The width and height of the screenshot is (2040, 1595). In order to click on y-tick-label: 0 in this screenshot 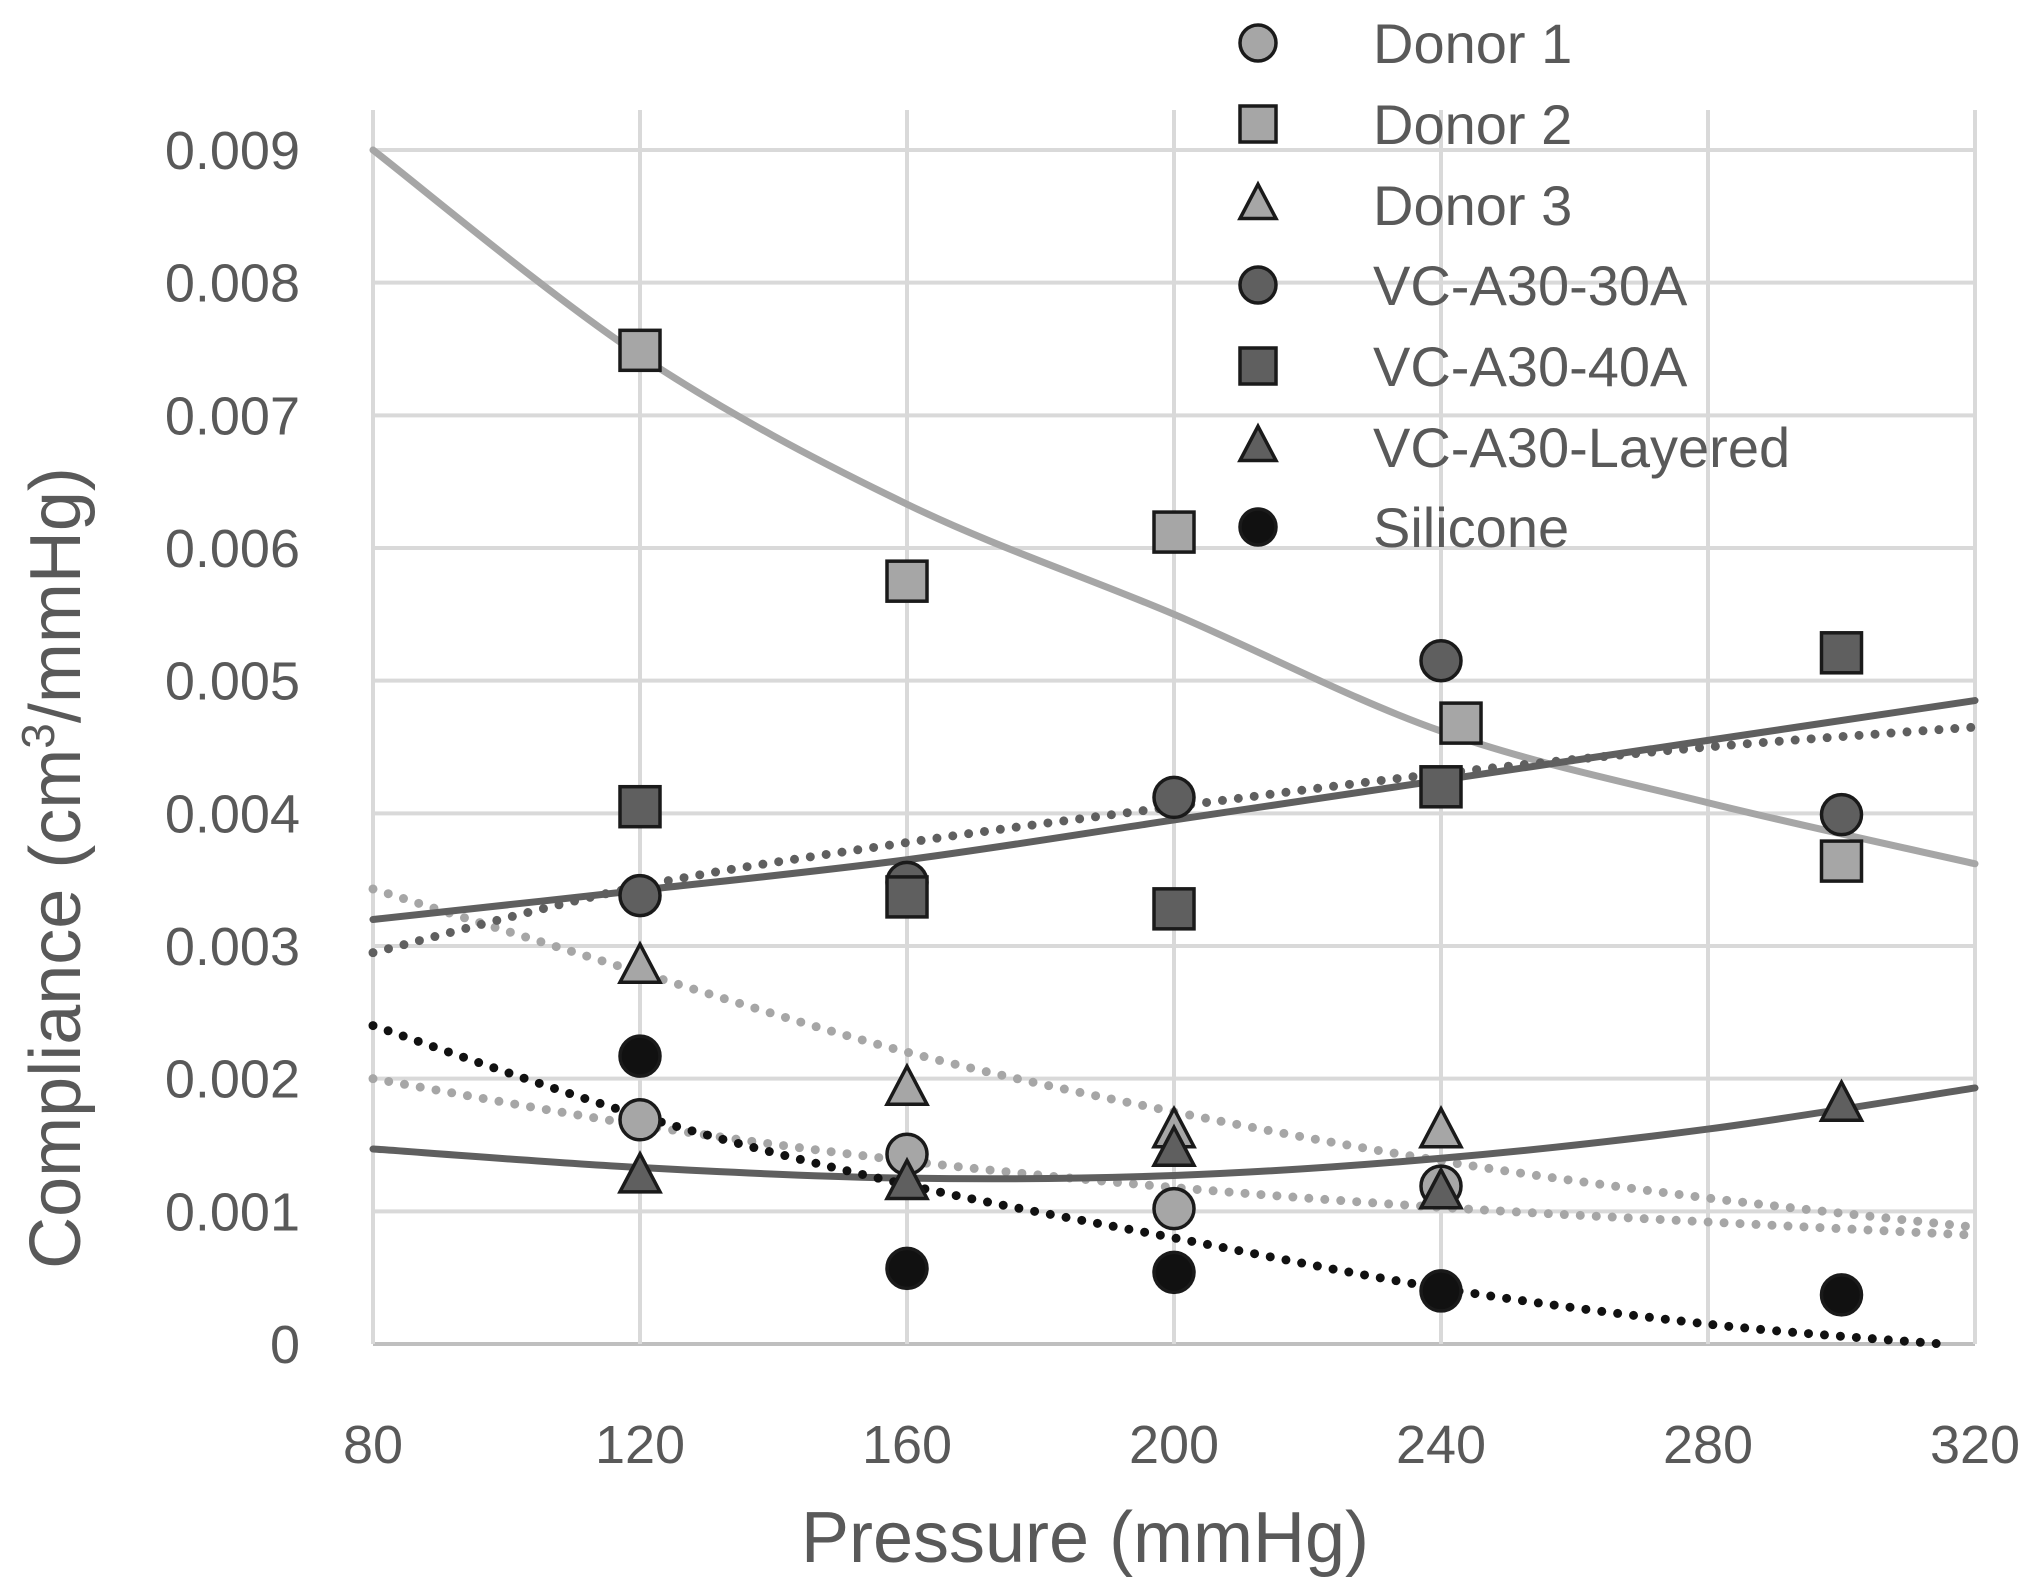, I will do `click(285, 1345)`.